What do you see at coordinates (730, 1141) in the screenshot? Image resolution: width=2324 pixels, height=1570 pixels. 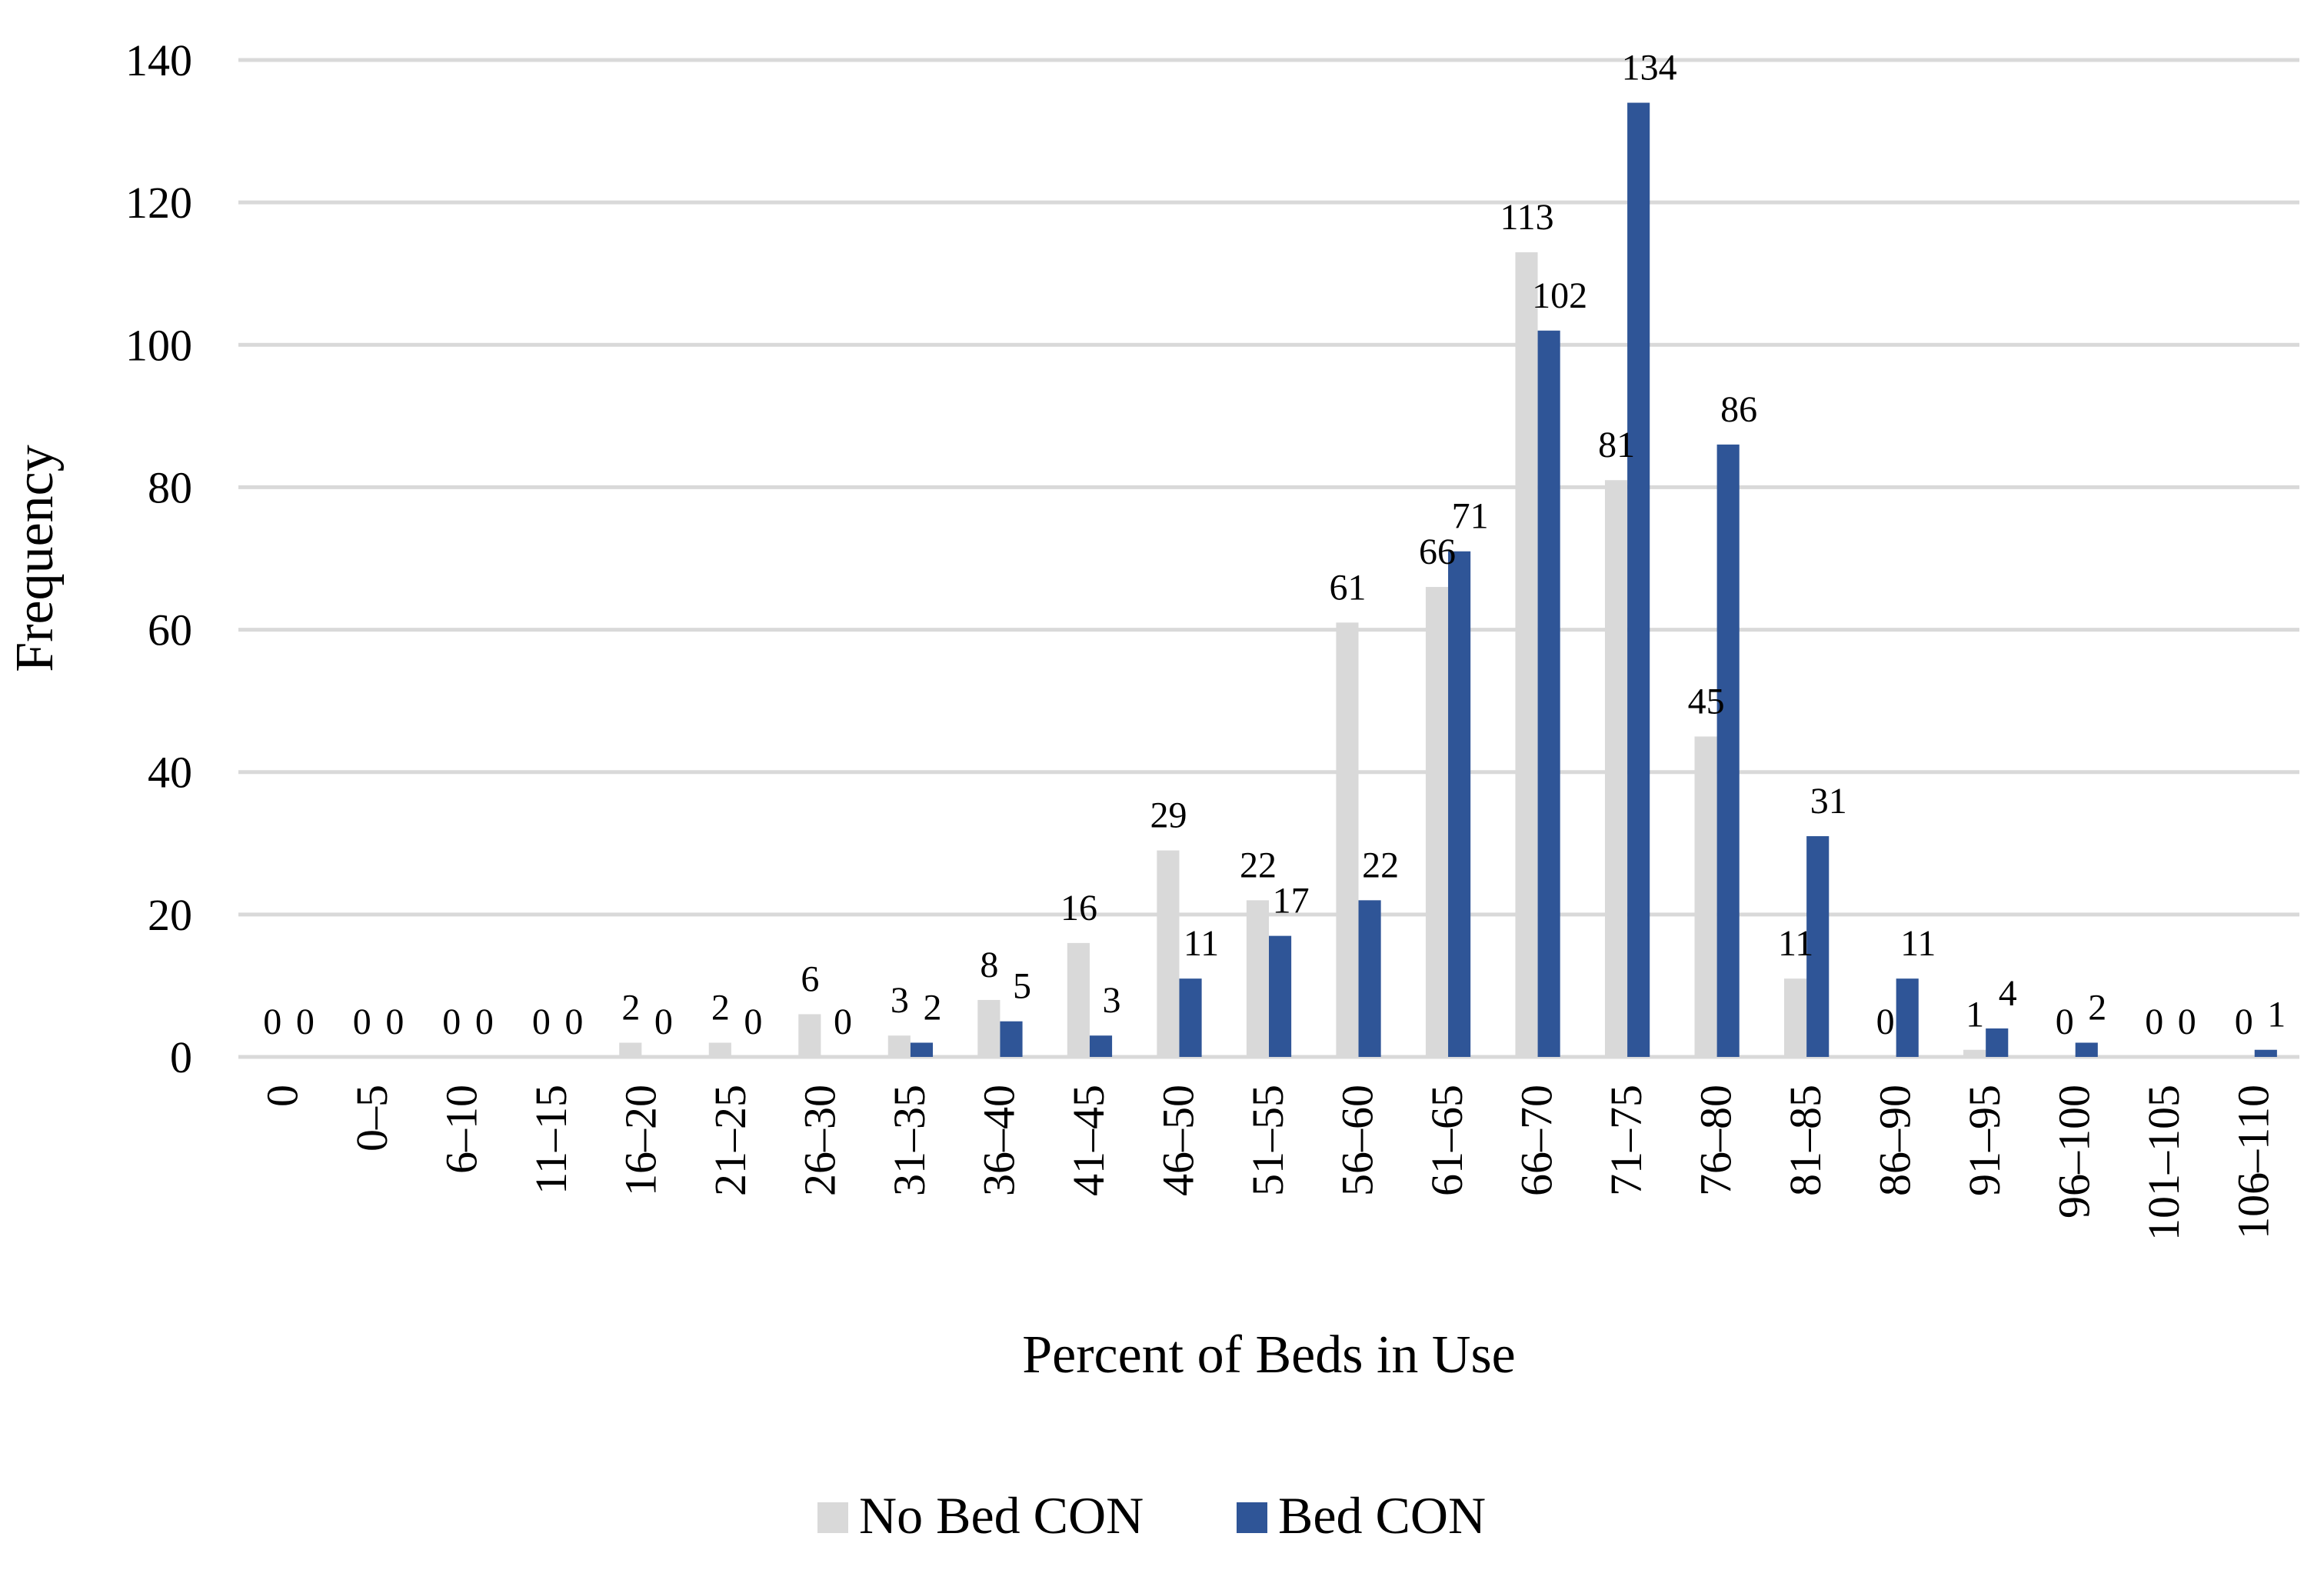 I see `x-tick-label: 21–25` at bounding box center [730, 1141].